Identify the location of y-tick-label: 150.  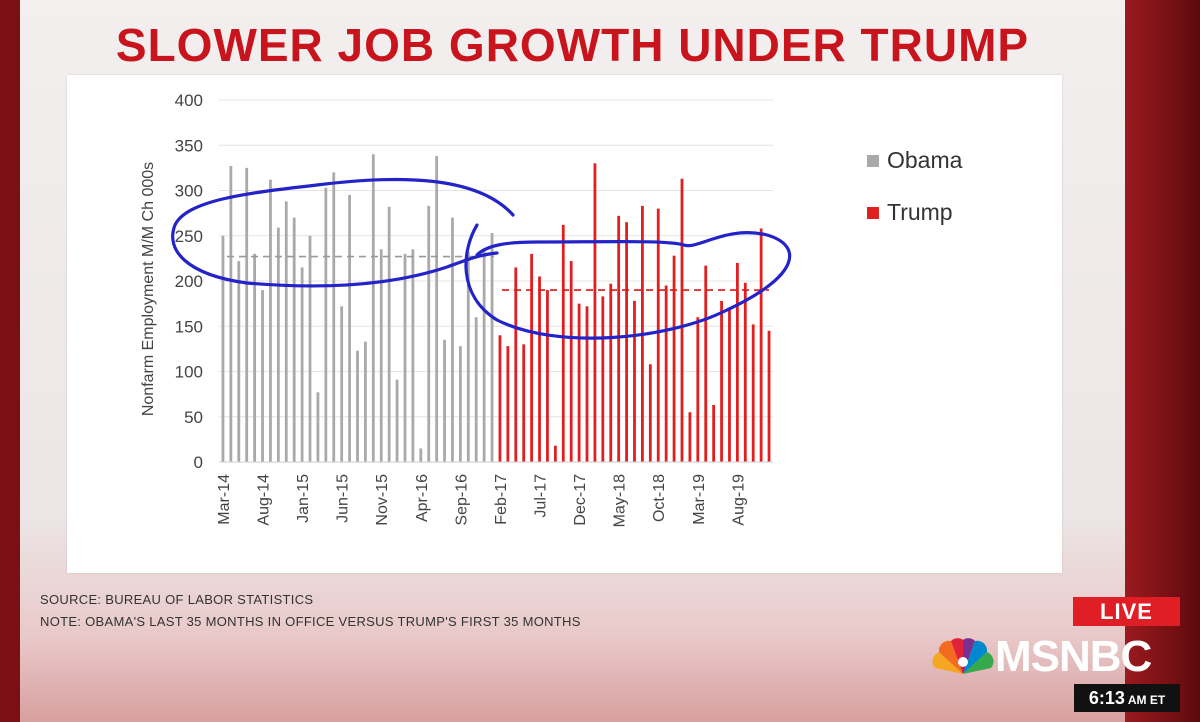
(189, 326).